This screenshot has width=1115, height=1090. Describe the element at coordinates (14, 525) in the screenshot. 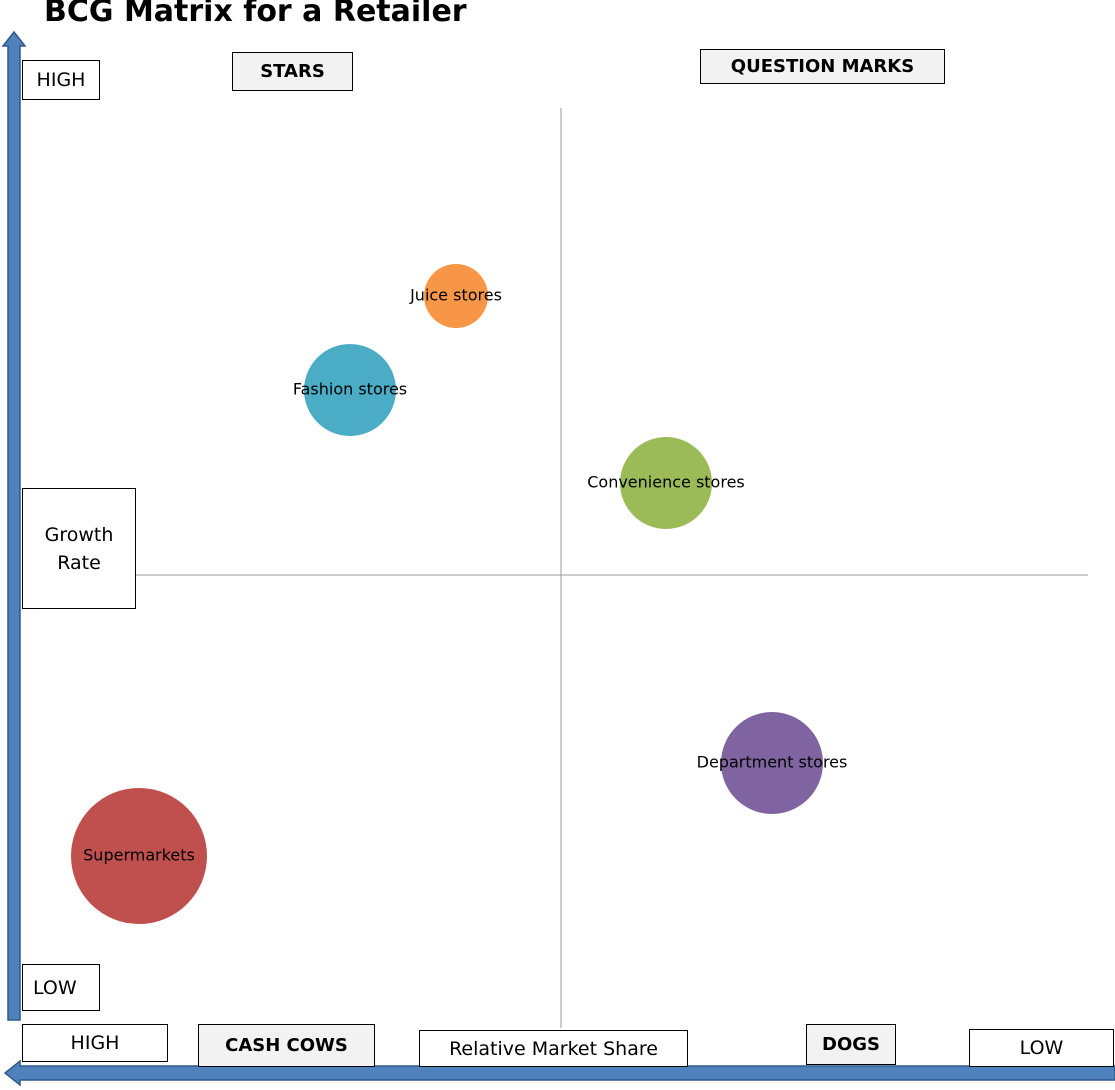

I see `y-axis-arrow` at that location.